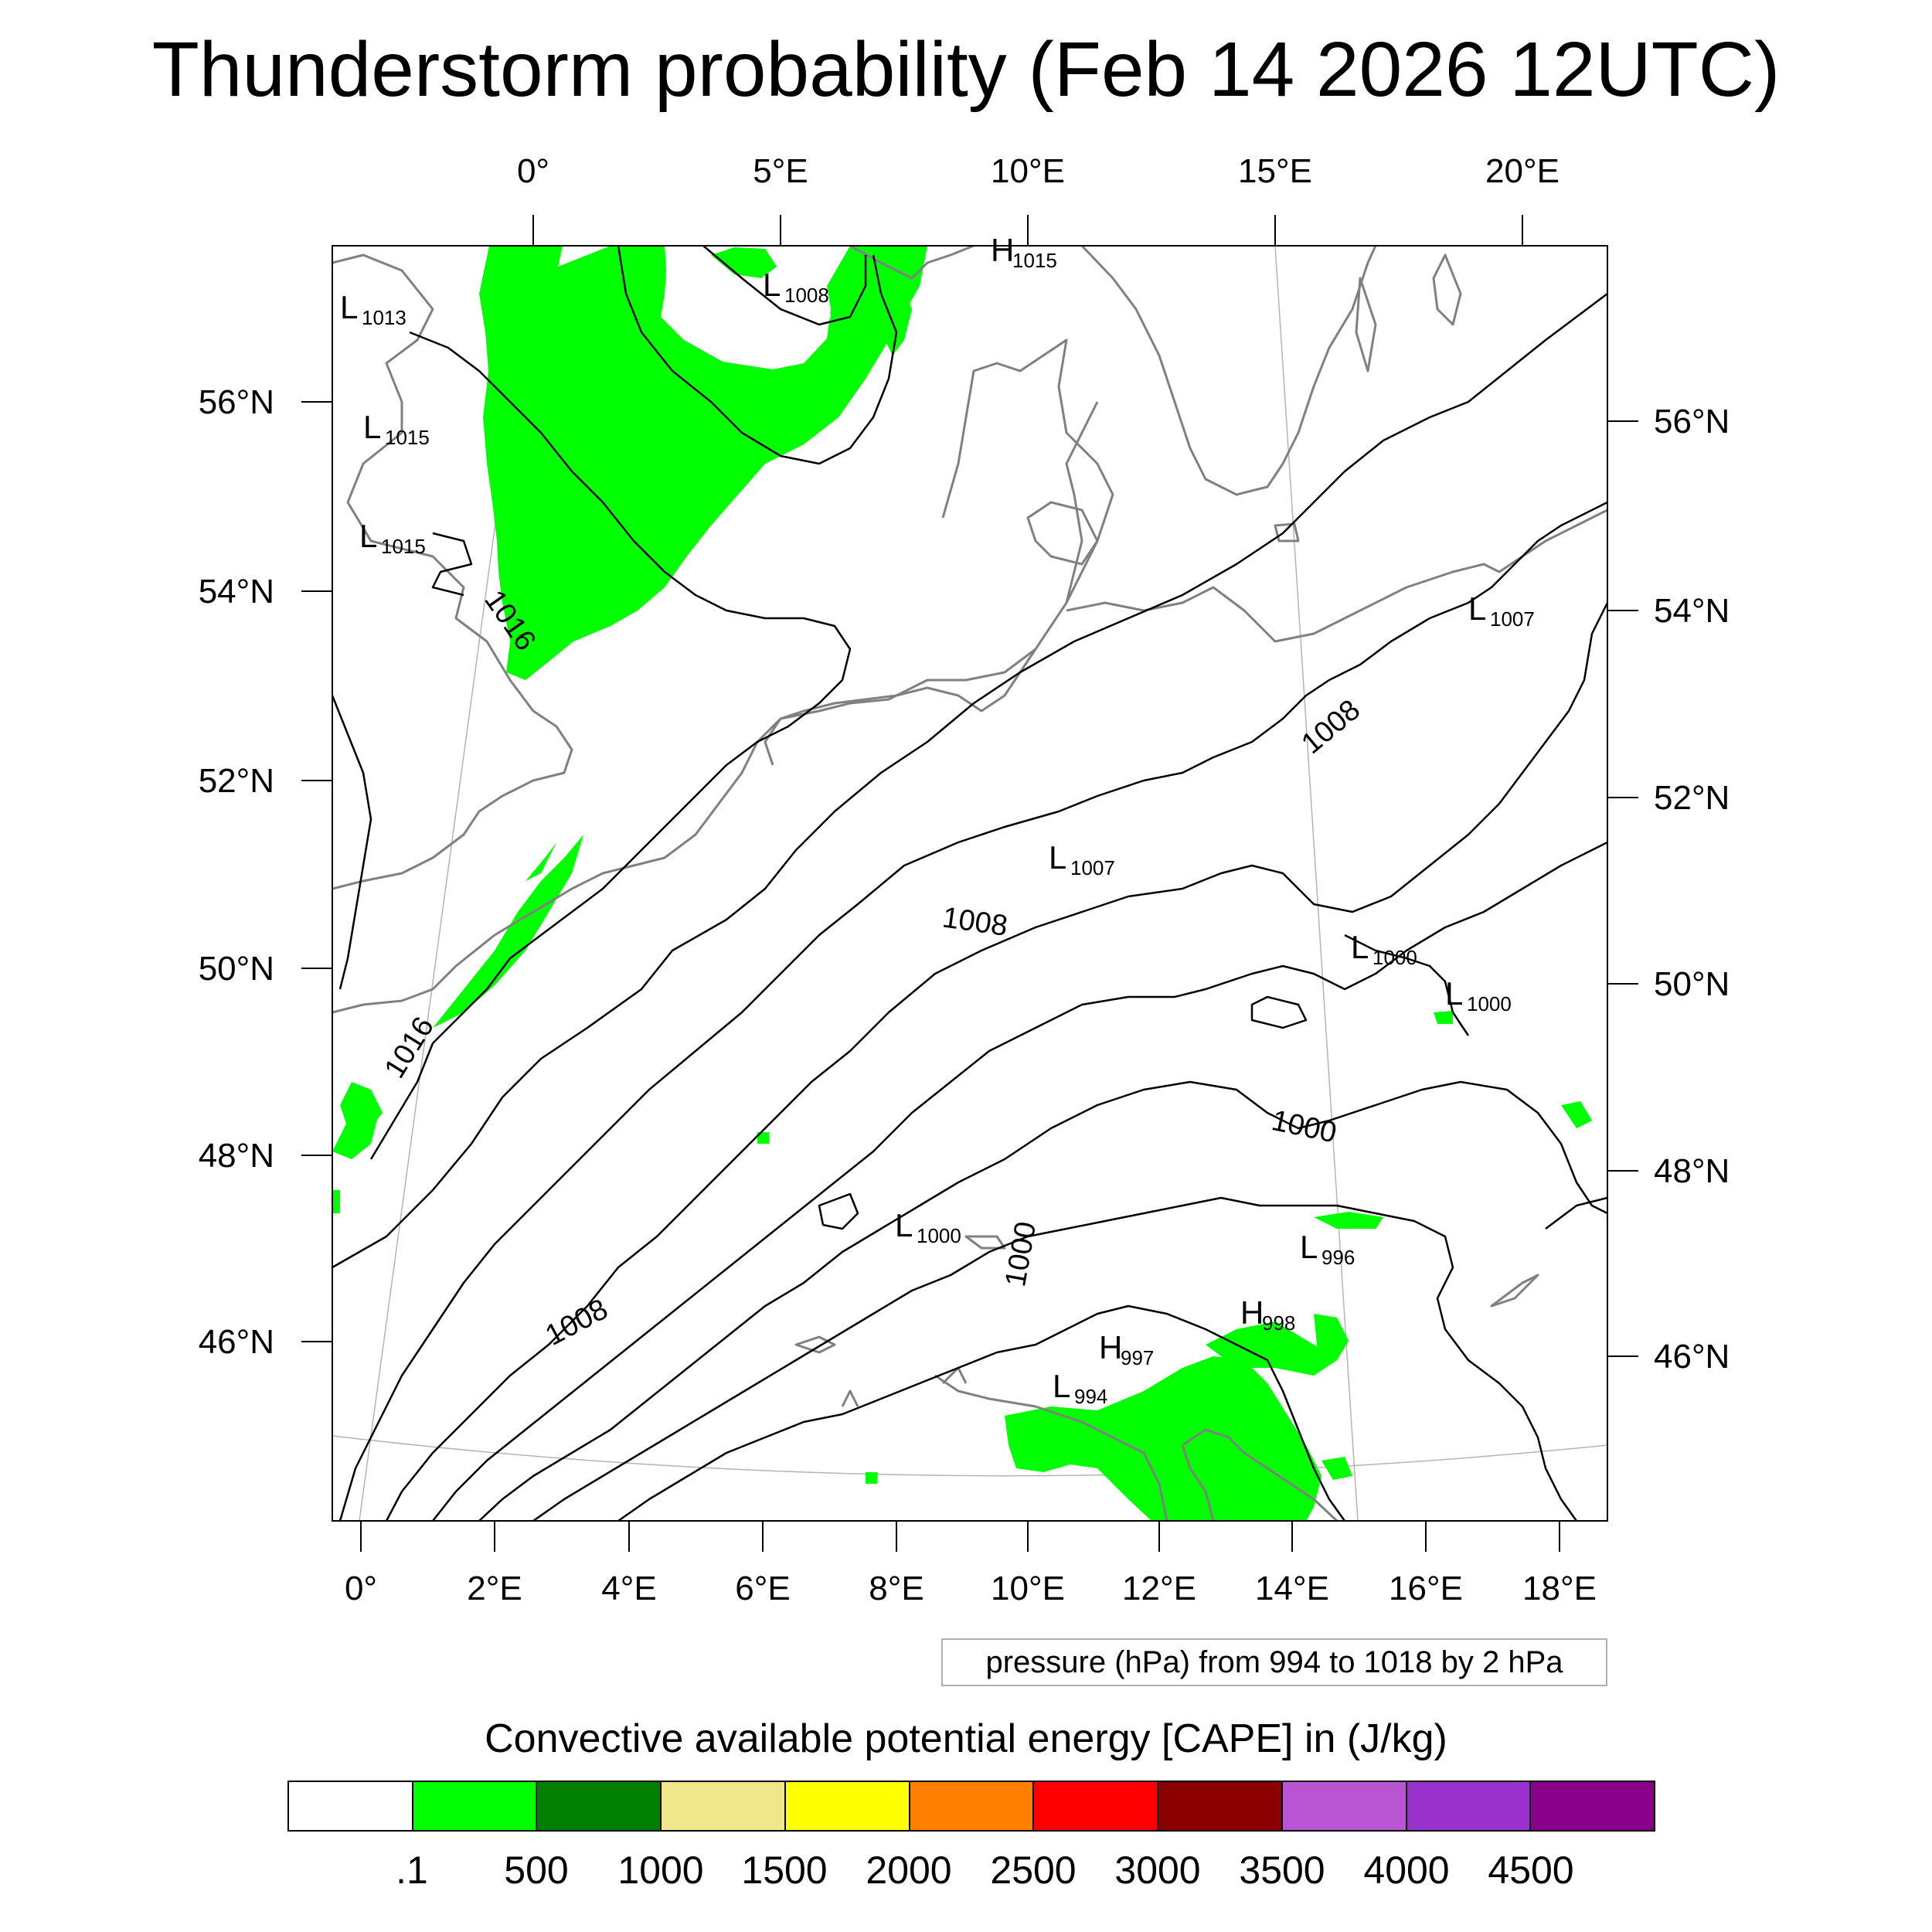 The image size is (1932, 1932). Describe the element at coordinates (905, 1386) in the screenshot. I see `coast-lakes-italy` at that location.